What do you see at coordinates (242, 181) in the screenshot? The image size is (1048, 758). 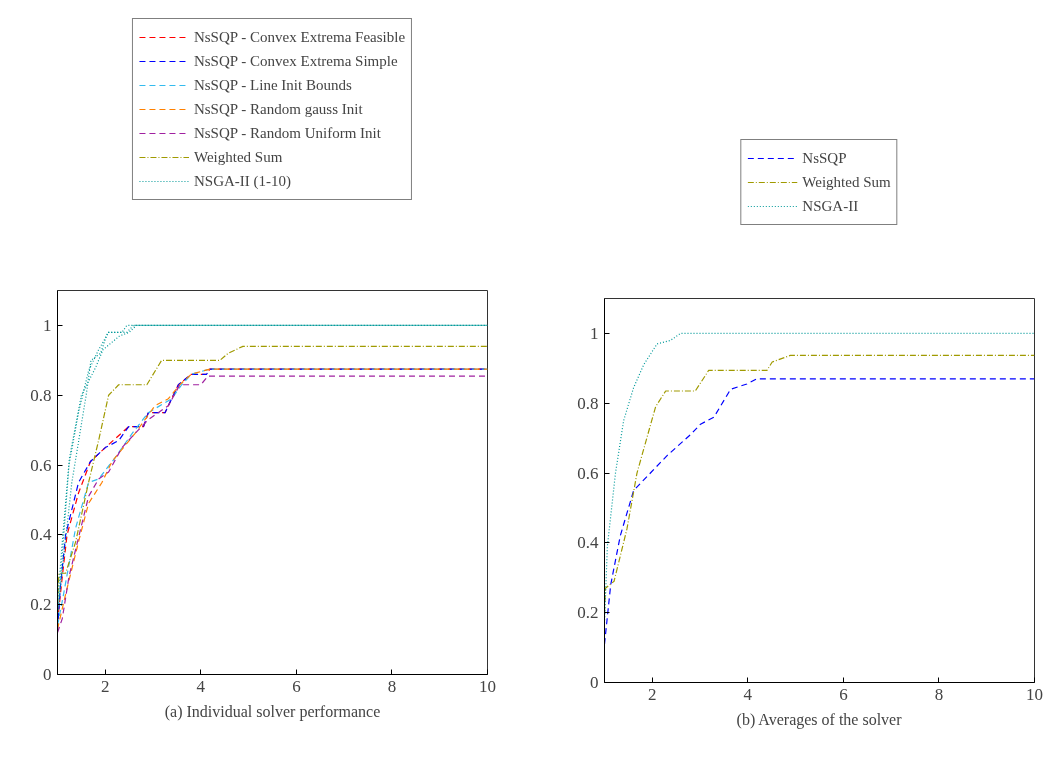 I see `legend-label: NSGA-II (1-10)` at bounding box center [242, 181].